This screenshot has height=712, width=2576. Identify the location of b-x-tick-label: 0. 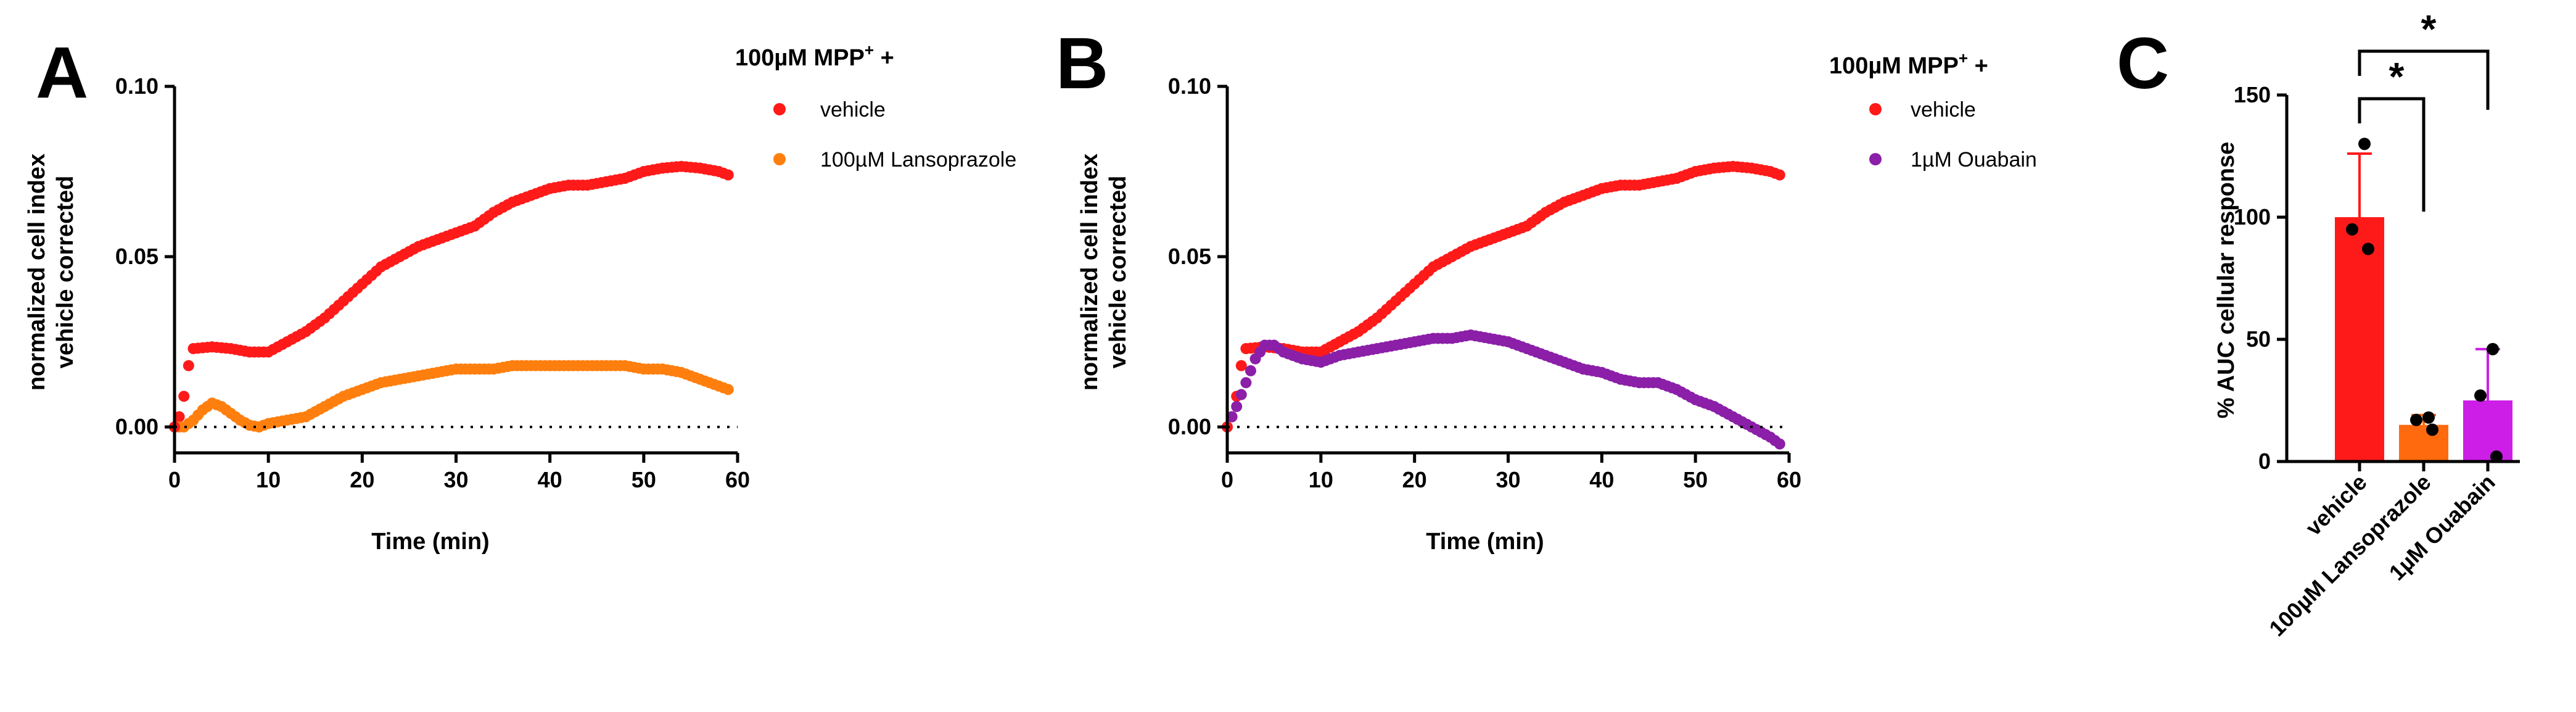
(1227, 479).